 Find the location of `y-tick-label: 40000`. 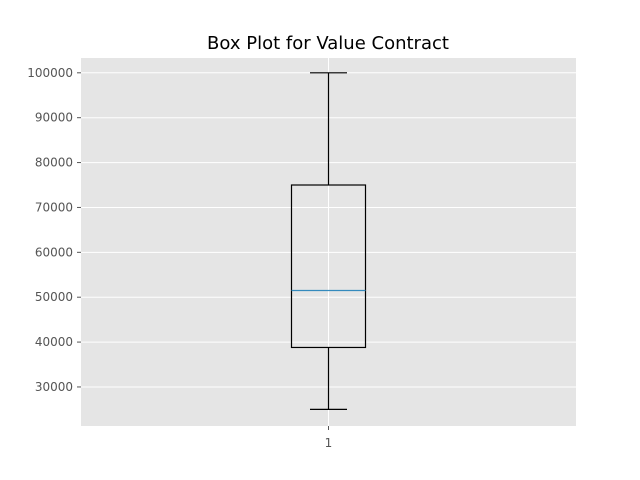

y-tick-label: 40000 is located at coordinates (54, 342).